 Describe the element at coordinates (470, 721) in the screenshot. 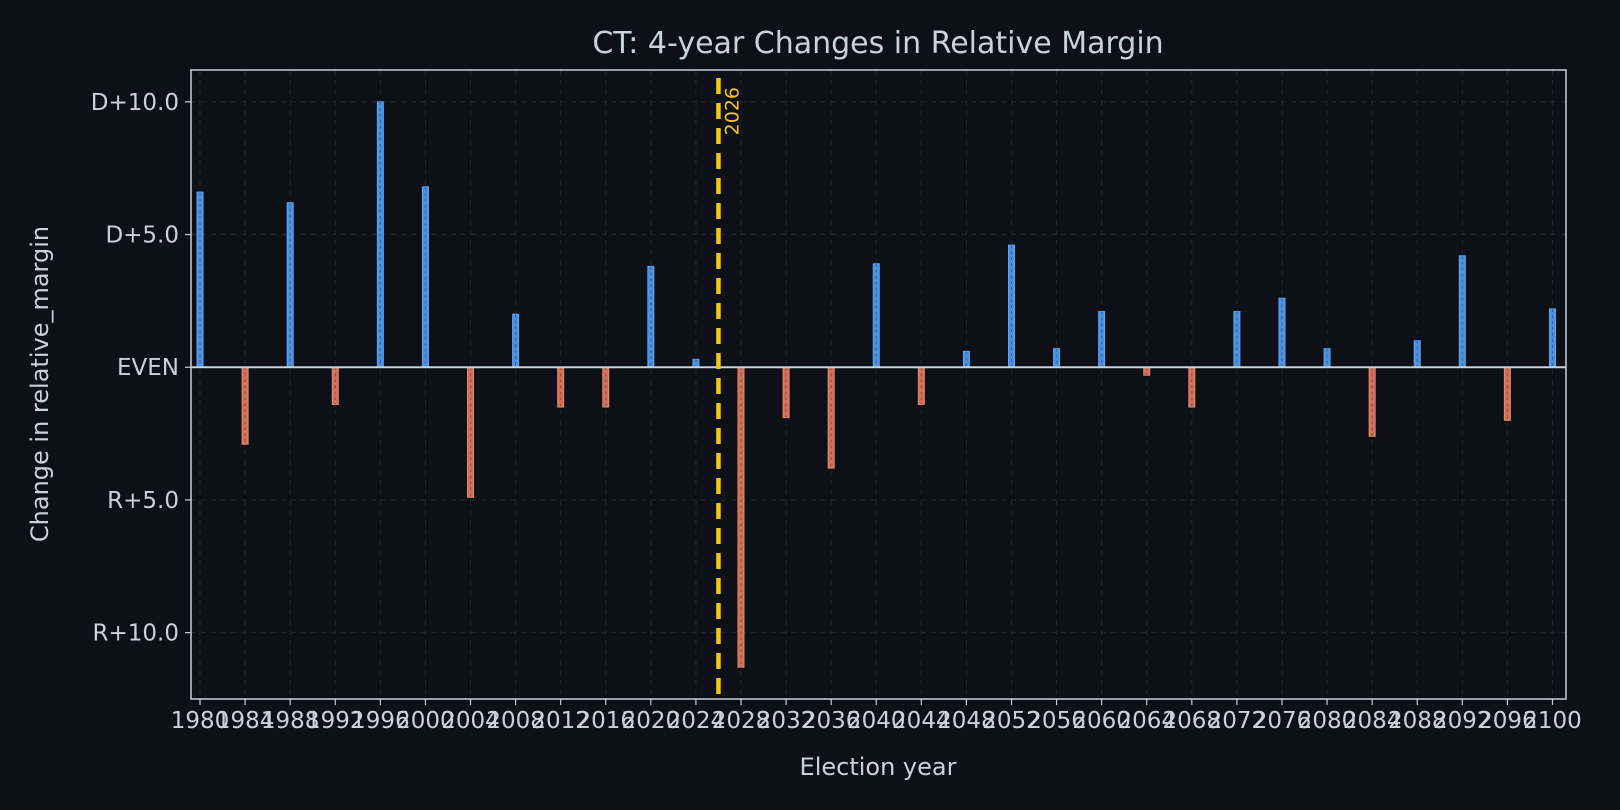

I see `x-tick-label: 2004` at that location.